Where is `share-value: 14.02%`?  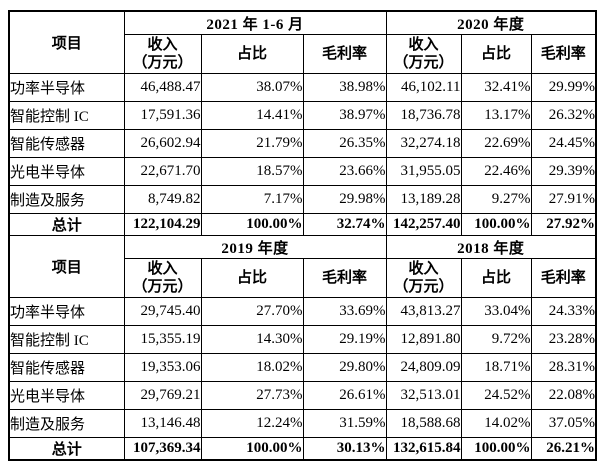 share-value: 14.02% is located at coordinates (496, 423).